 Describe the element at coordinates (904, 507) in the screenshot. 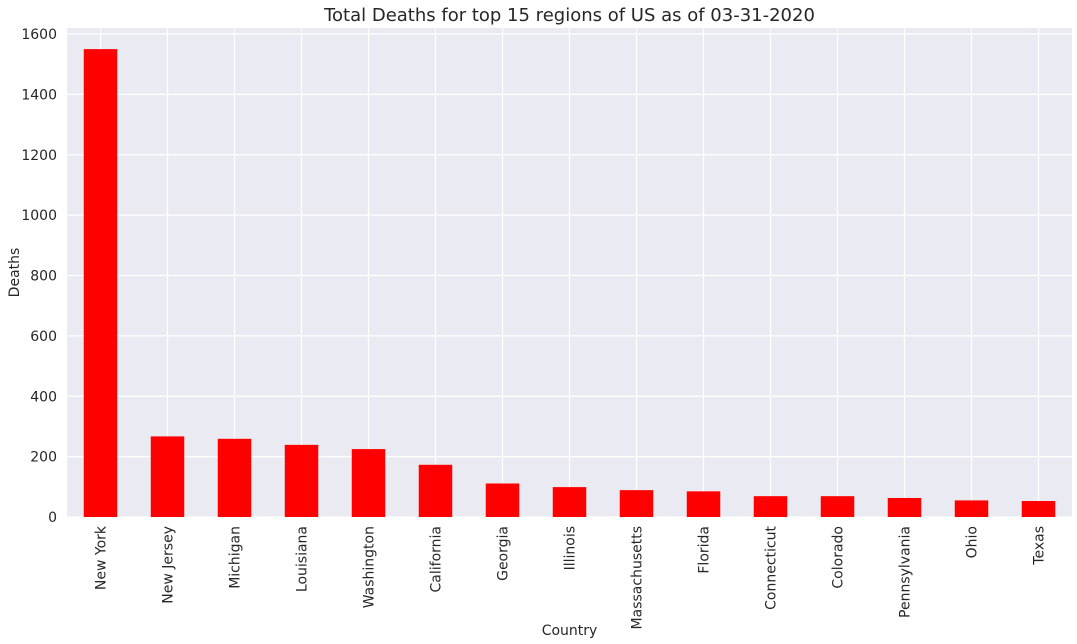

I see `bar-pennsylvania` at that location.